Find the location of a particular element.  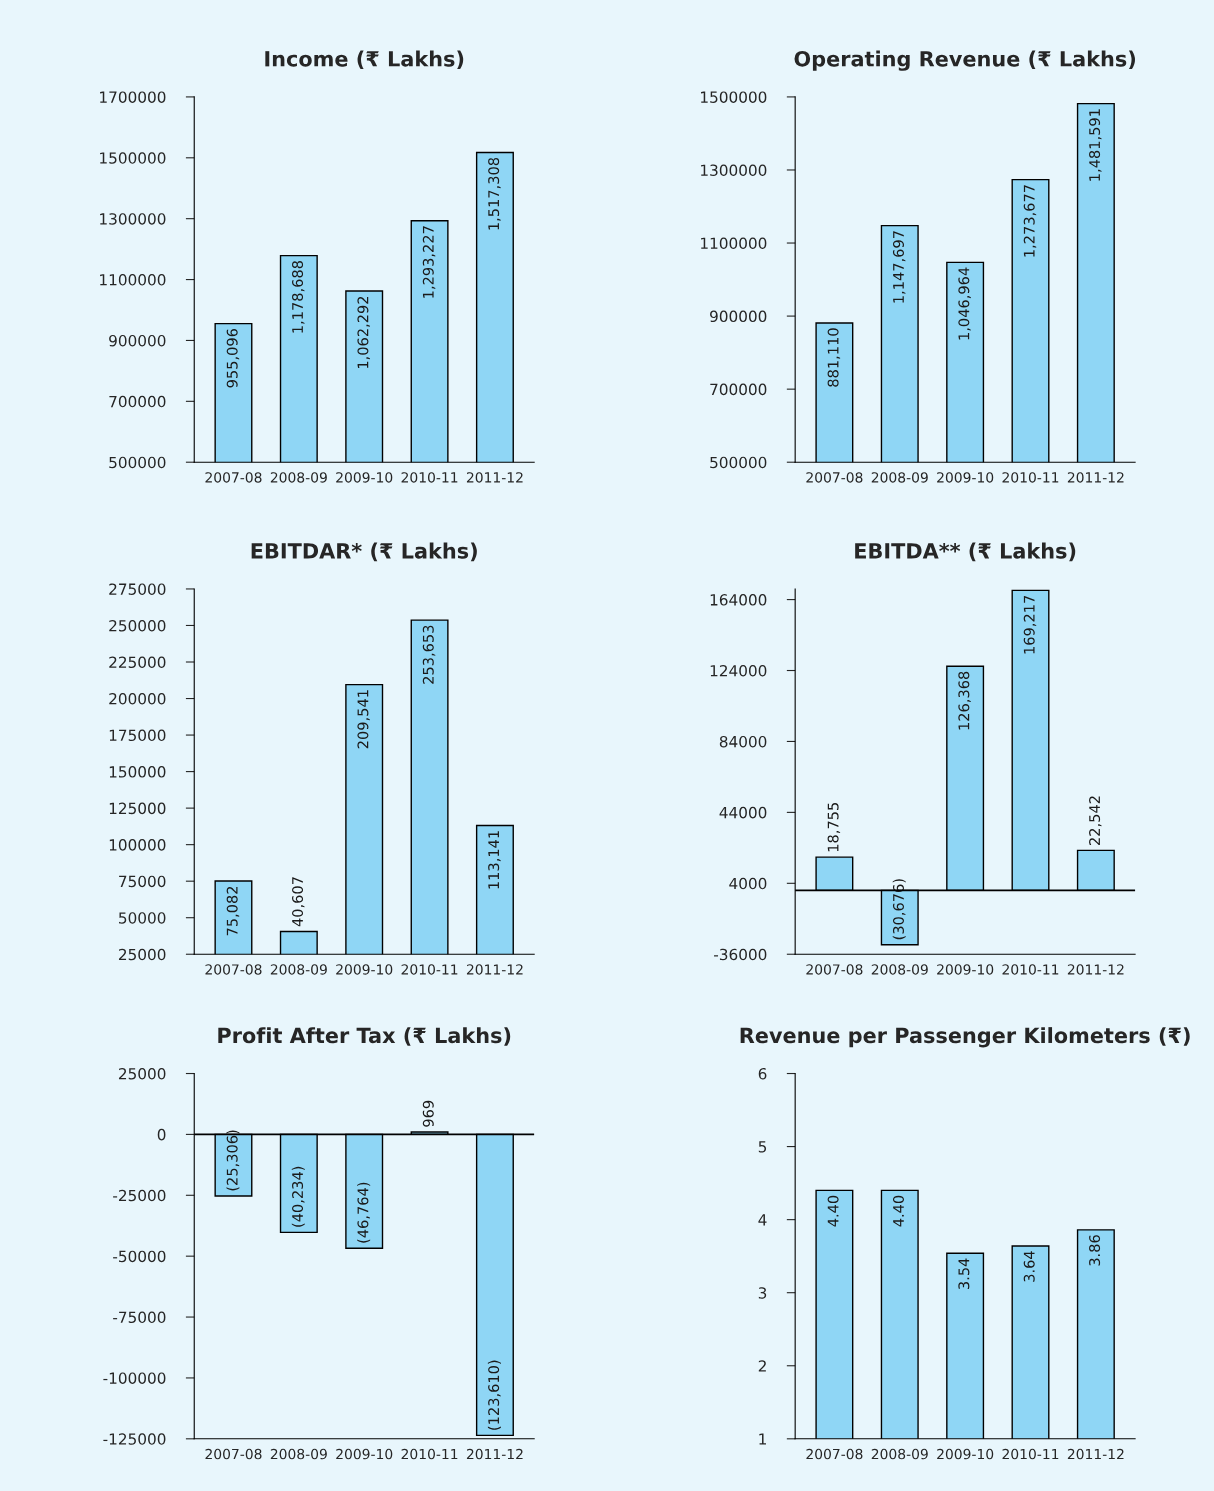

data-label: 1,293,227 is located at coordinates (429, 262).